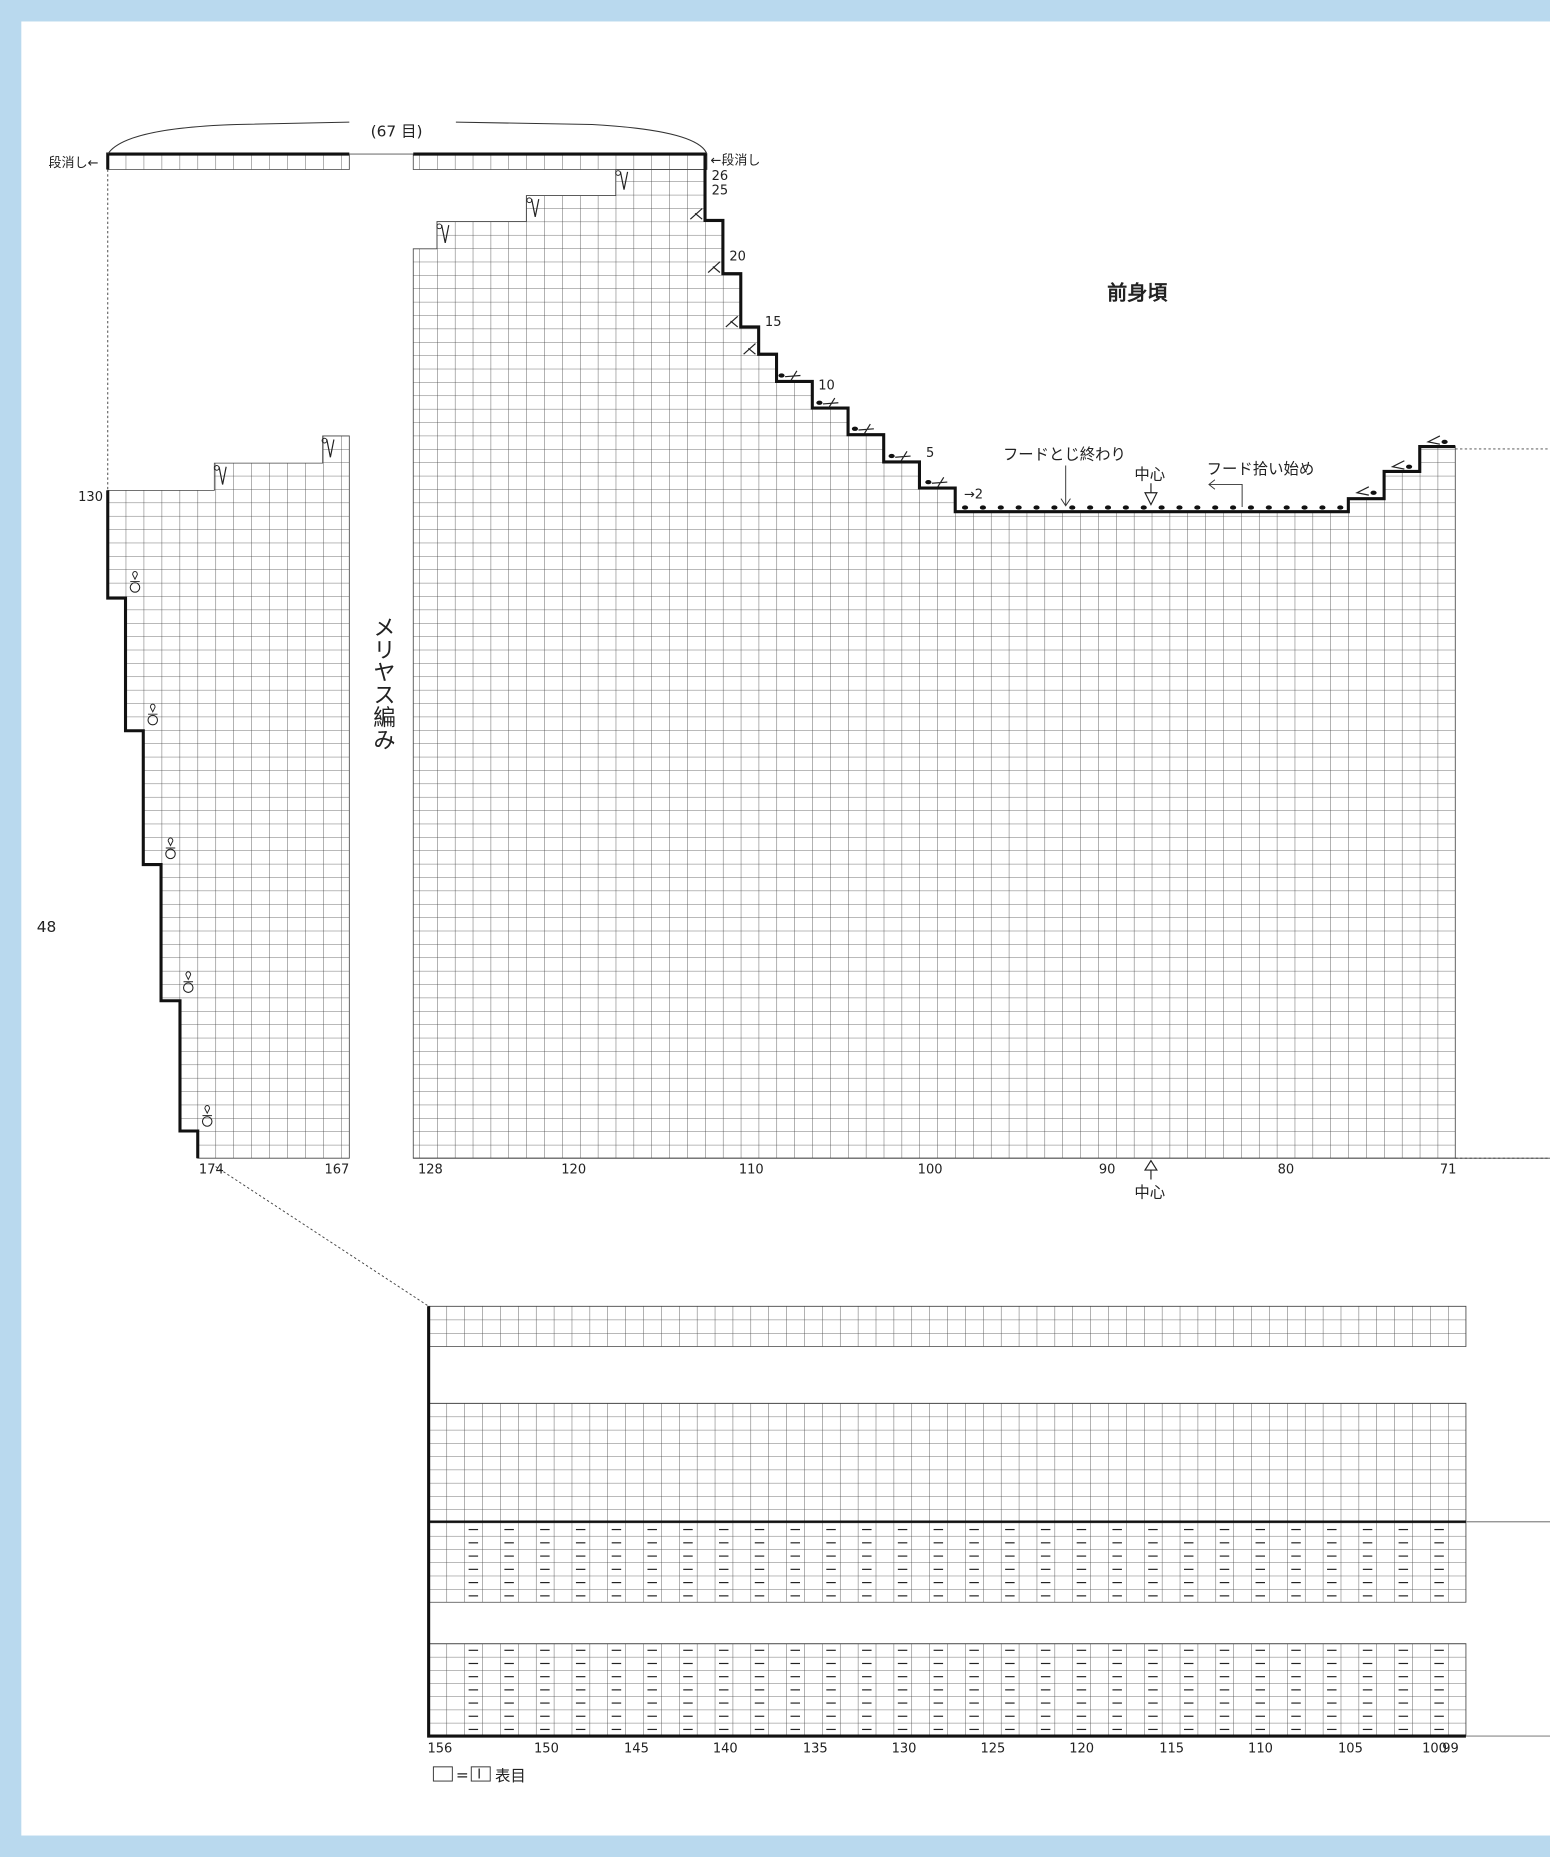  Describe the element at coordinates (1137, 293) in the screenshot. I see `chart-title: 前身頃` at that location.